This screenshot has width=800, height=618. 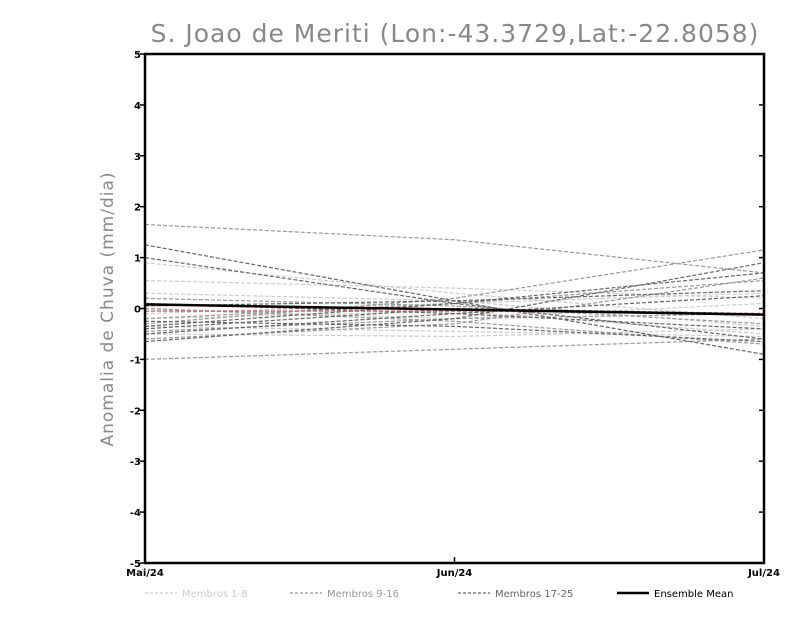 I want to click on series-line-m1, so click(x=454, y=289).